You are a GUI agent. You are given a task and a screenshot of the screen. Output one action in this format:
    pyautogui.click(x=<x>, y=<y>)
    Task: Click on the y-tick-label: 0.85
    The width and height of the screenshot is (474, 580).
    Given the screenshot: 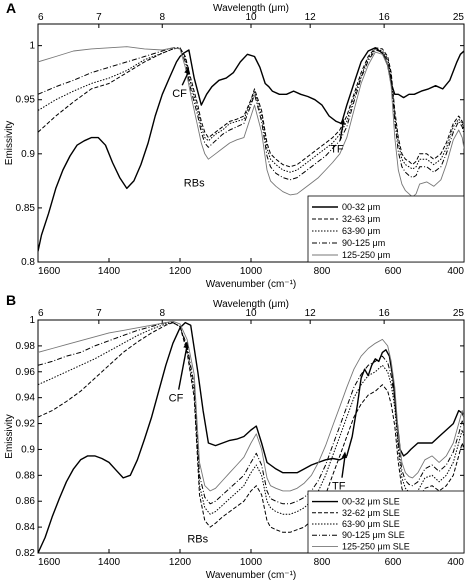 What is the action you would take?
    pyautogui.click(x=26, y=208)
    